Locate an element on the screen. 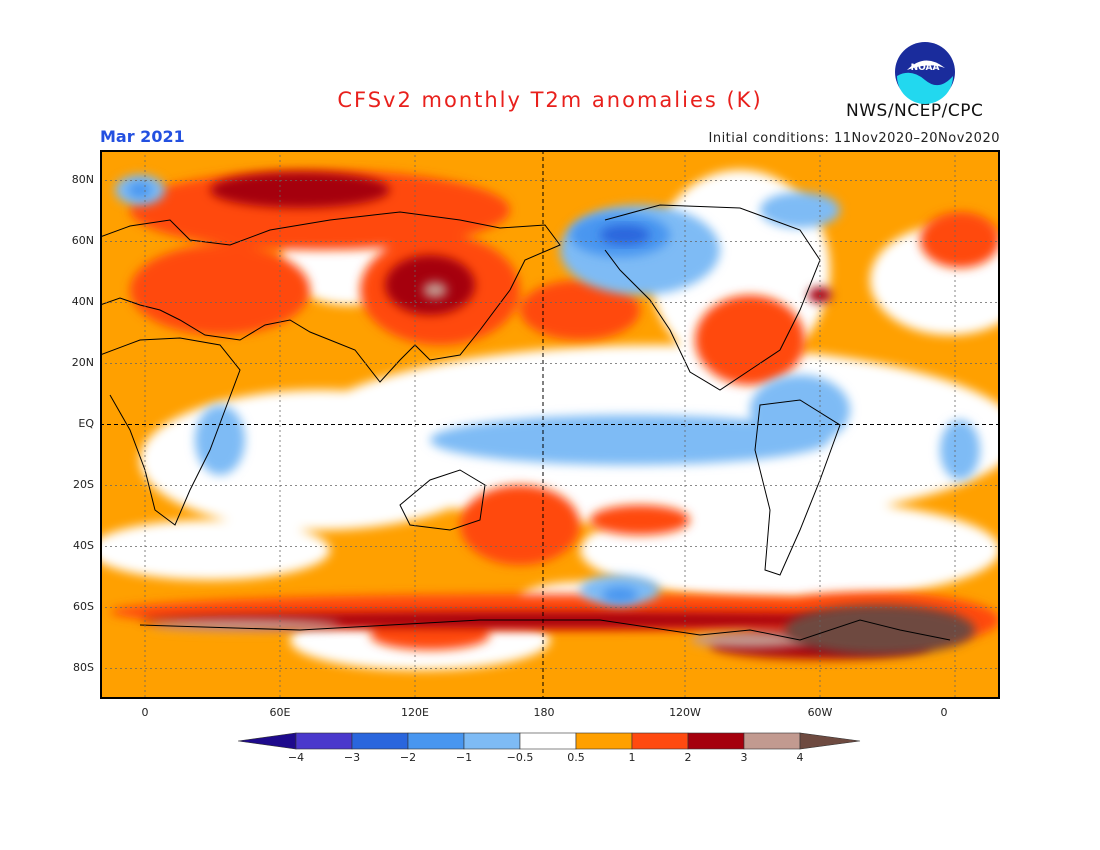  colorbar-tick-label: −1 is located at coordinates (464, 757).